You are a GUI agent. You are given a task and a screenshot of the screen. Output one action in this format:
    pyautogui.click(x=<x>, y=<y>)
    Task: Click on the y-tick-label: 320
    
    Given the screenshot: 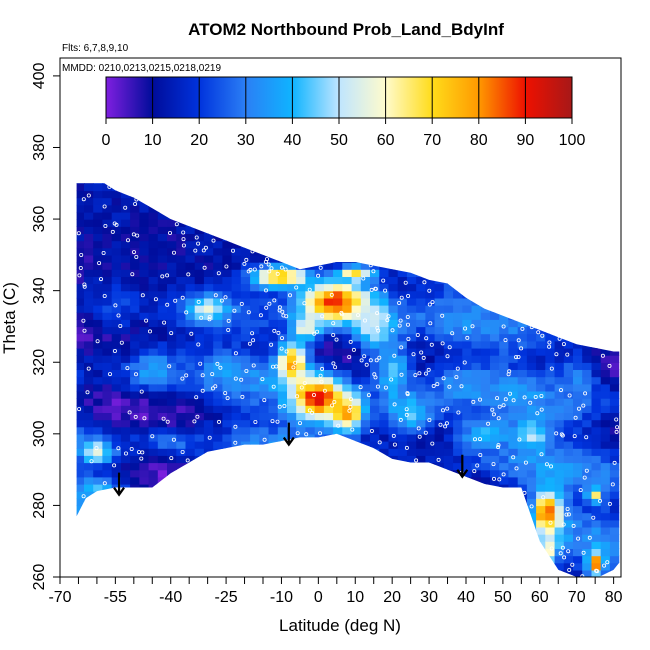 What is the action you would take?
    pyautogui.click(x=39, y=362)
    